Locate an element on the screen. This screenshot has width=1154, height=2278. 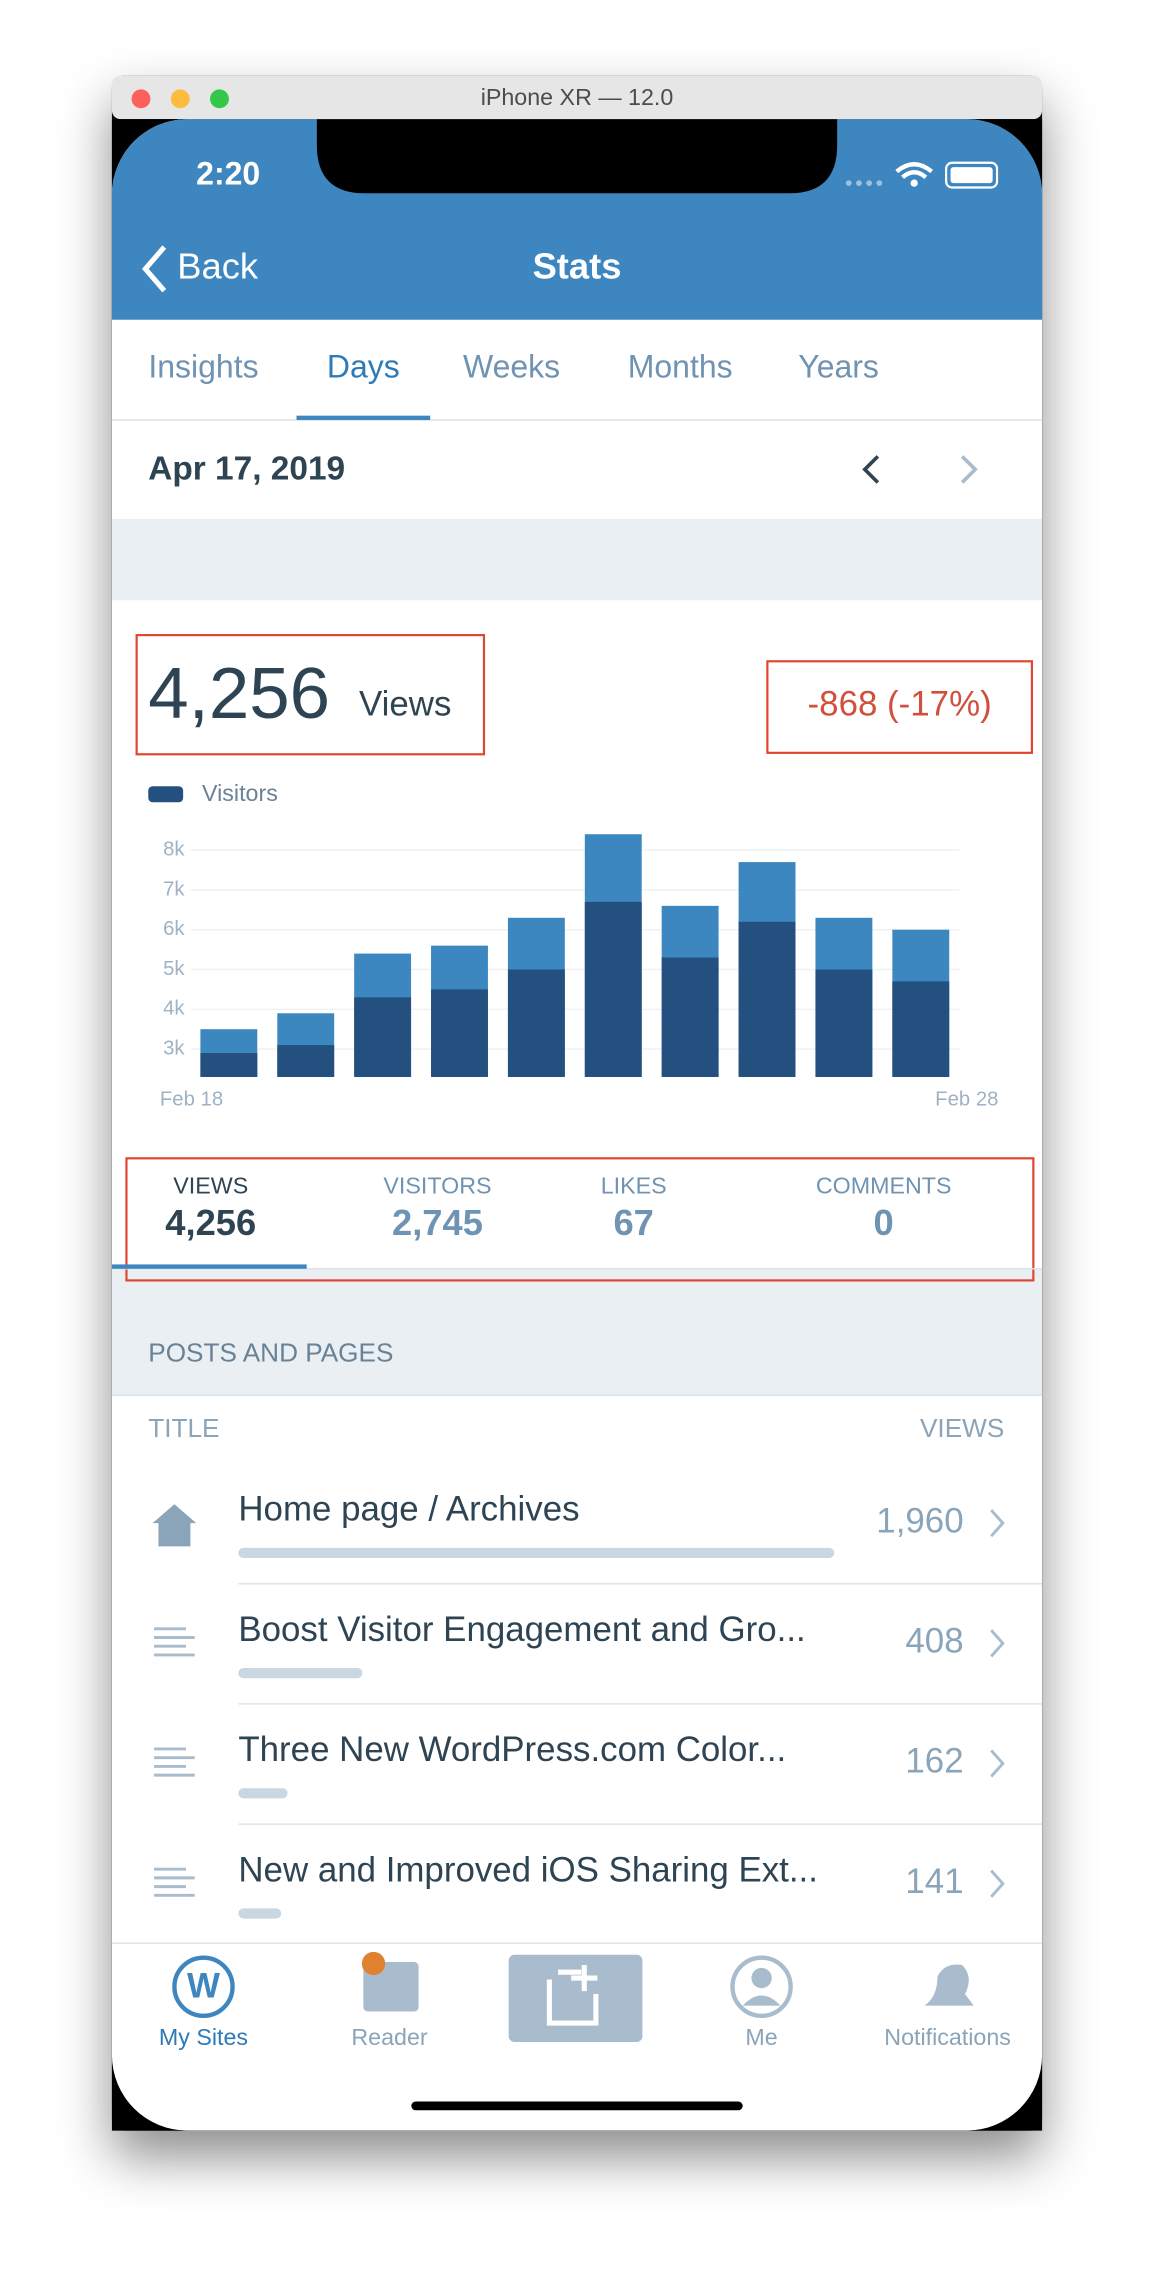
zoom-button is located at coordinates (219, 99).